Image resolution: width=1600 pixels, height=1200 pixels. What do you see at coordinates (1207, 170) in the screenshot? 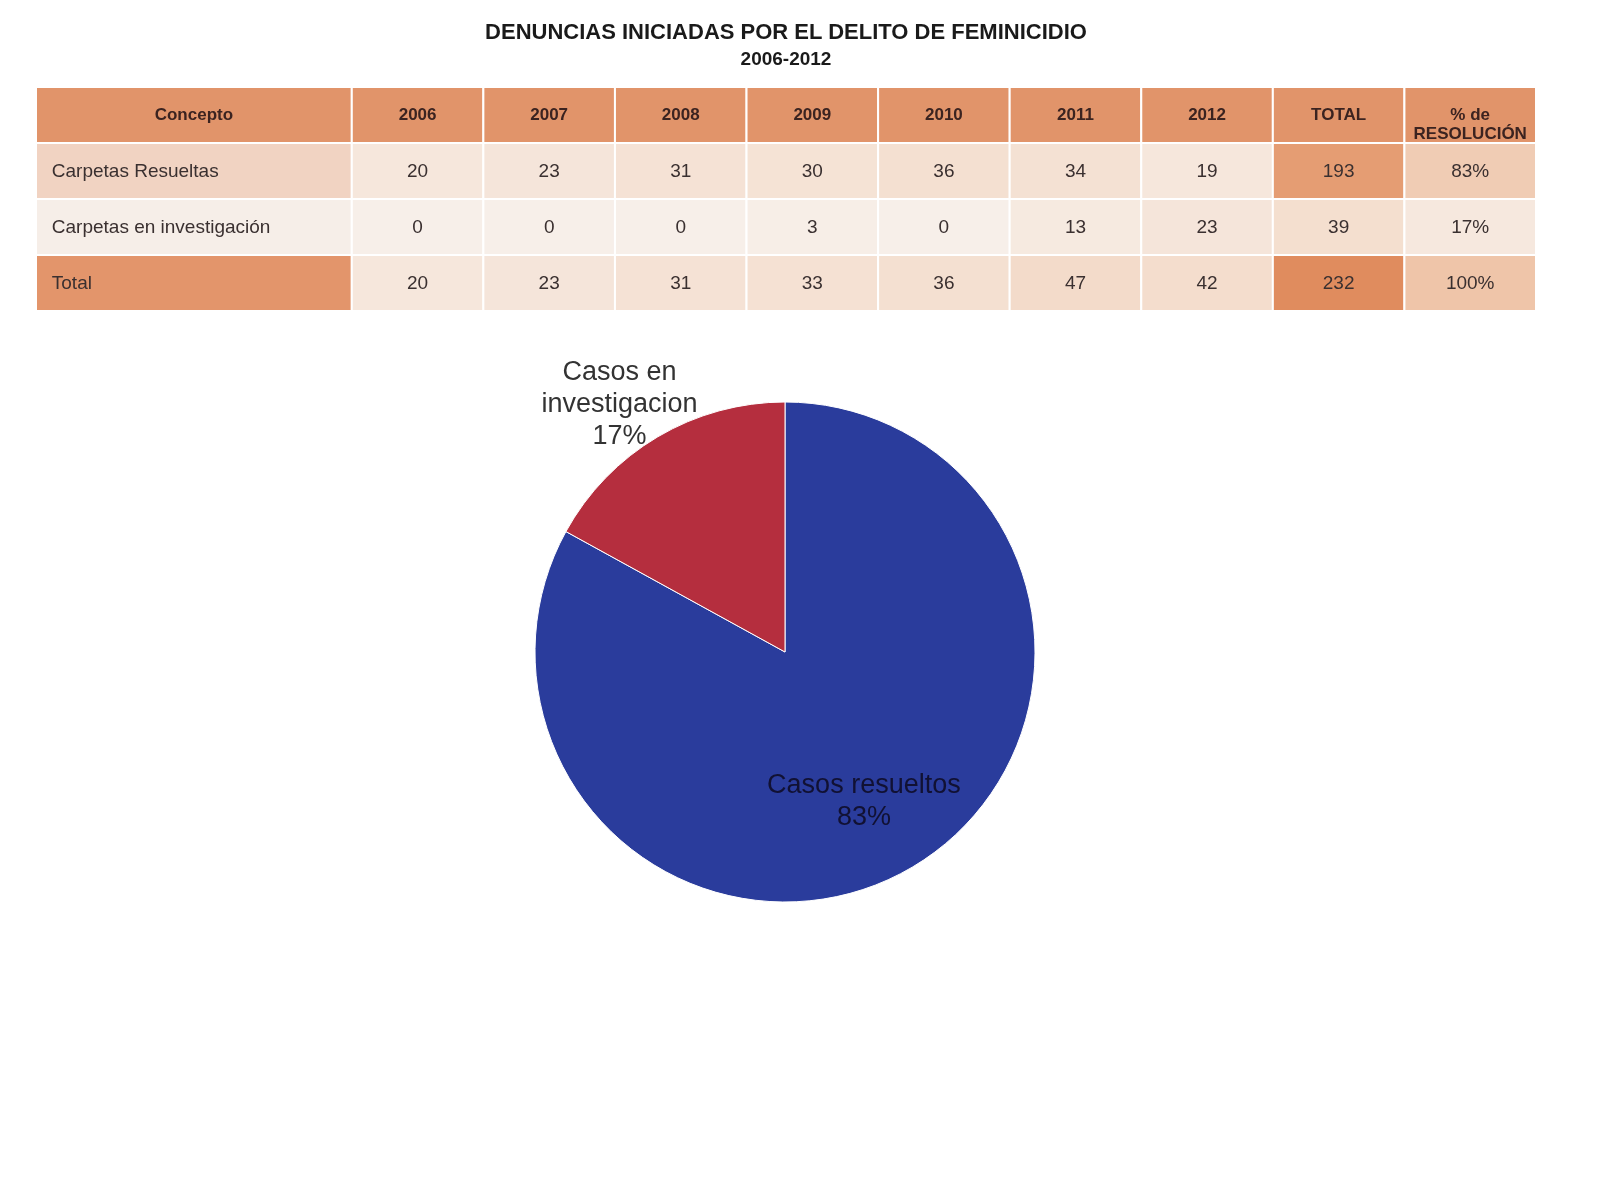
I see `data-label: 19` at bounding box center [1207, 170].